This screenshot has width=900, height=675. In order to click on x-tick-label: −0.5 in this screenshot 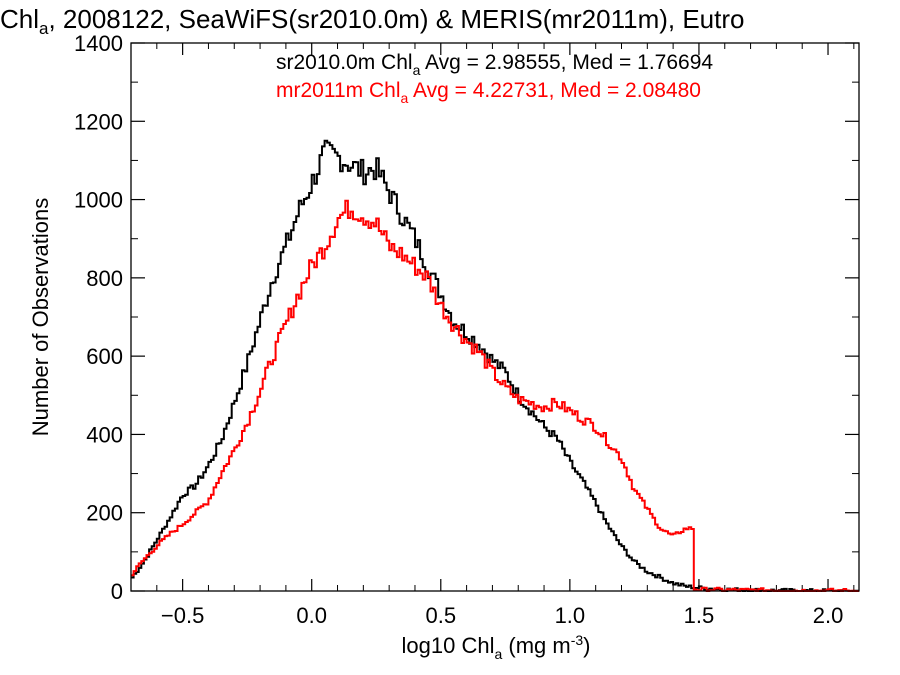, I will do `click(182, 615)`.